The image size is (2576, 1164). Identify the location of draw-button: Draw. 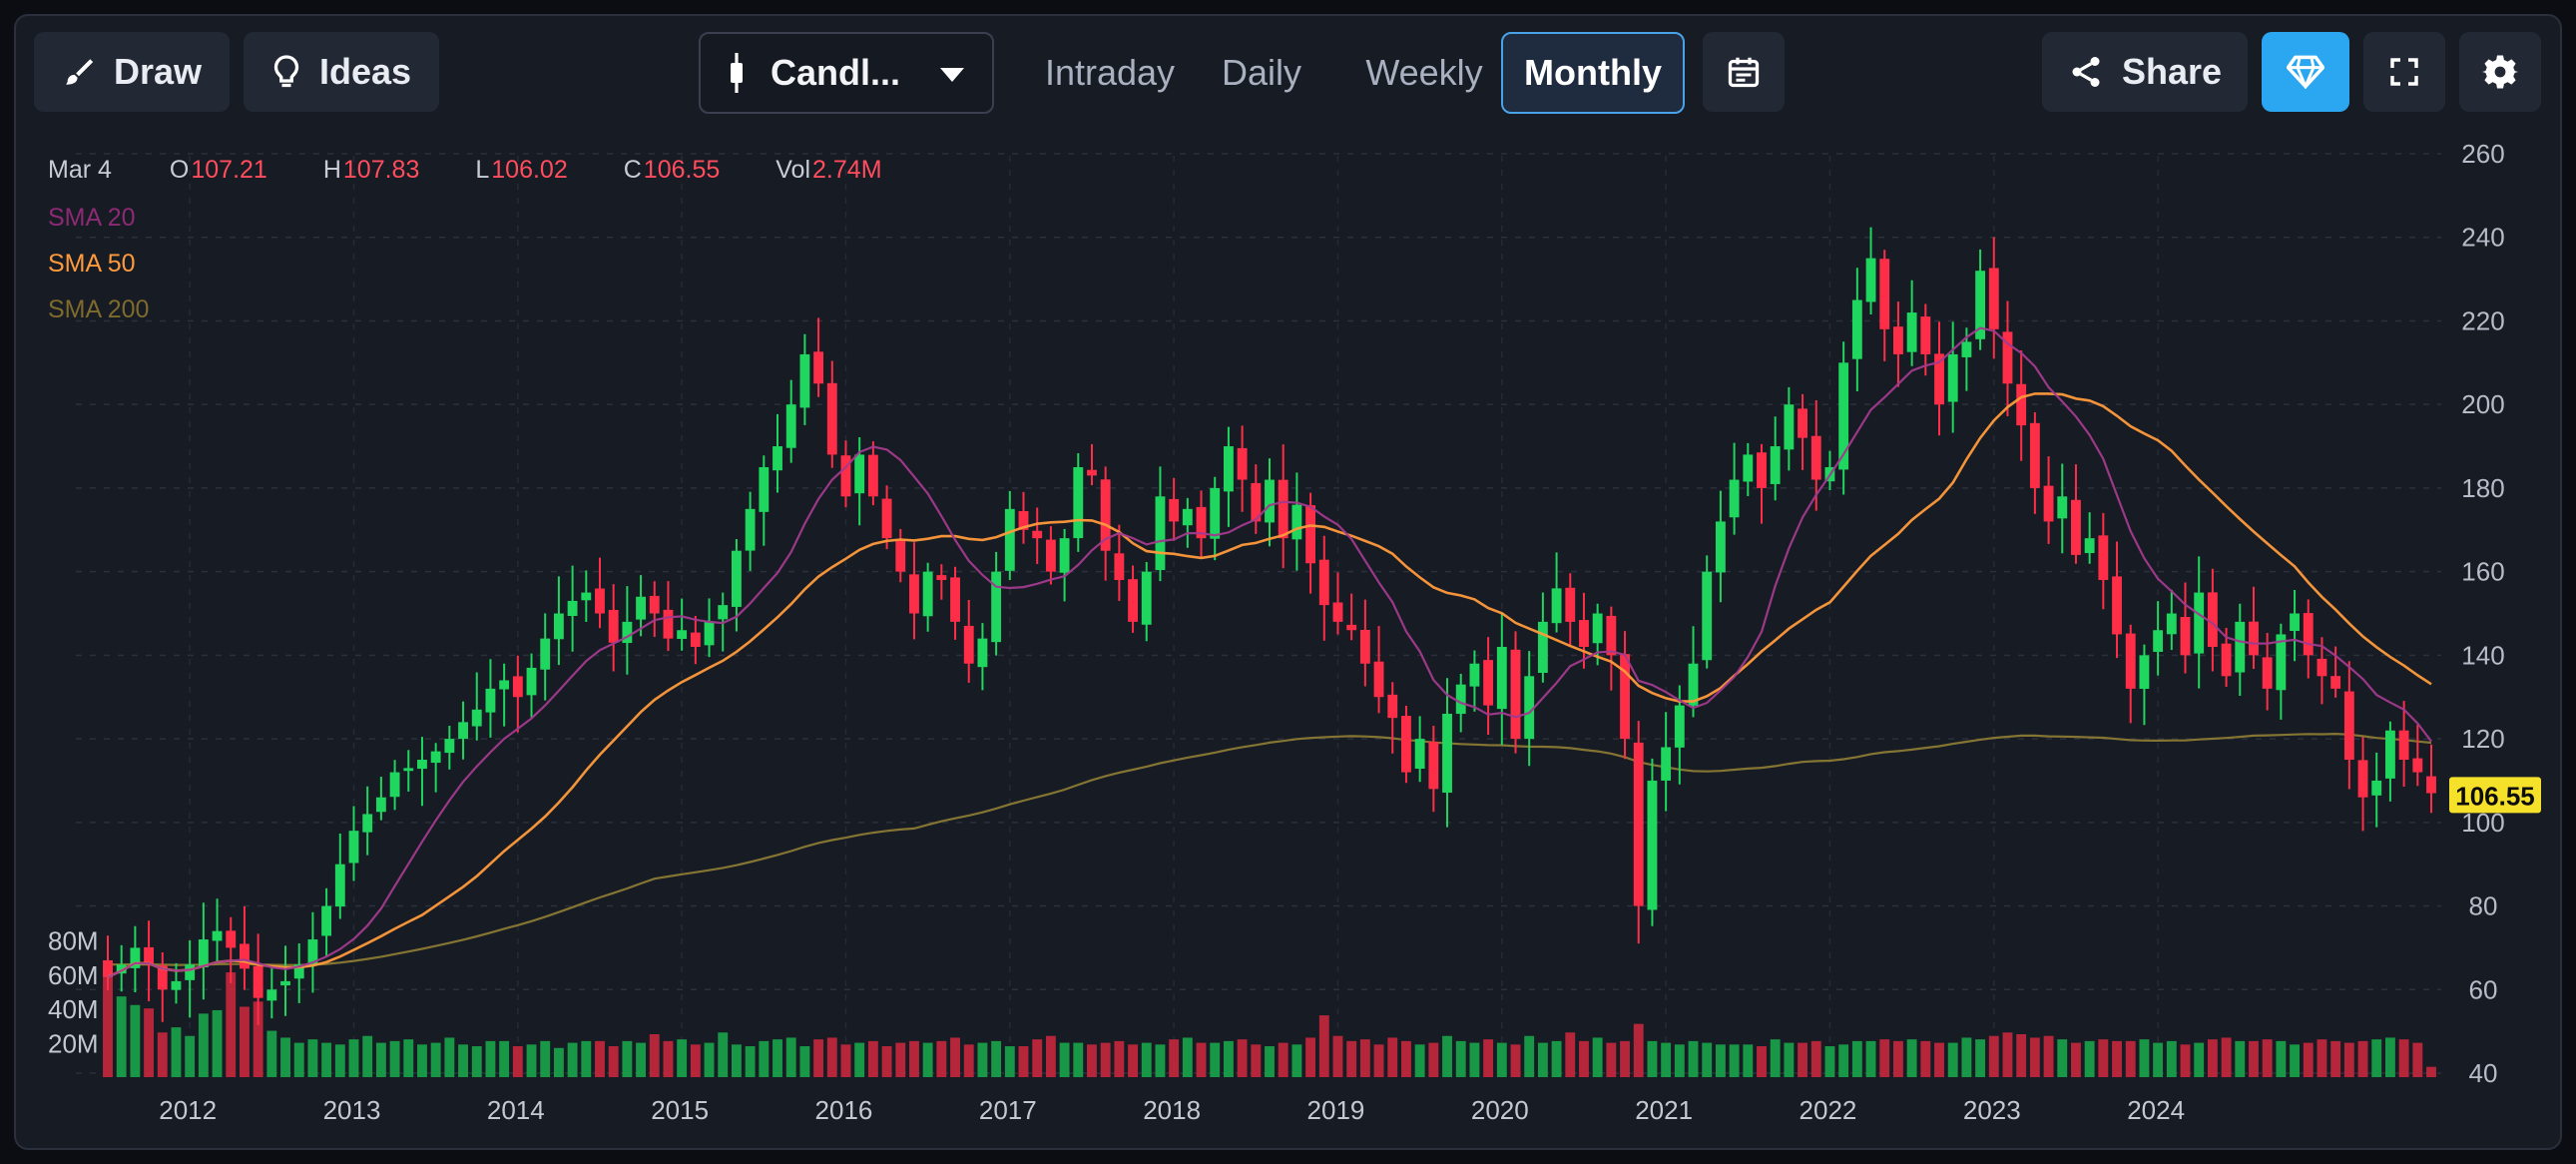
(132, 72).